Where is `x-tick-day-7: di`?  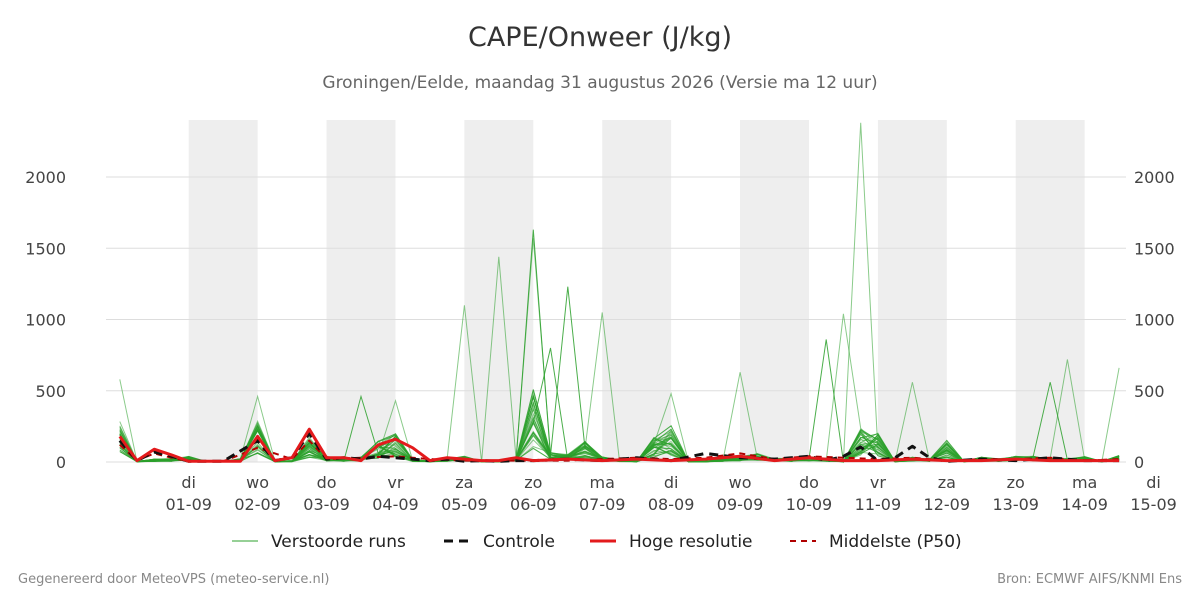
x-tick-day-7: di is located at coordinates (671, 482).